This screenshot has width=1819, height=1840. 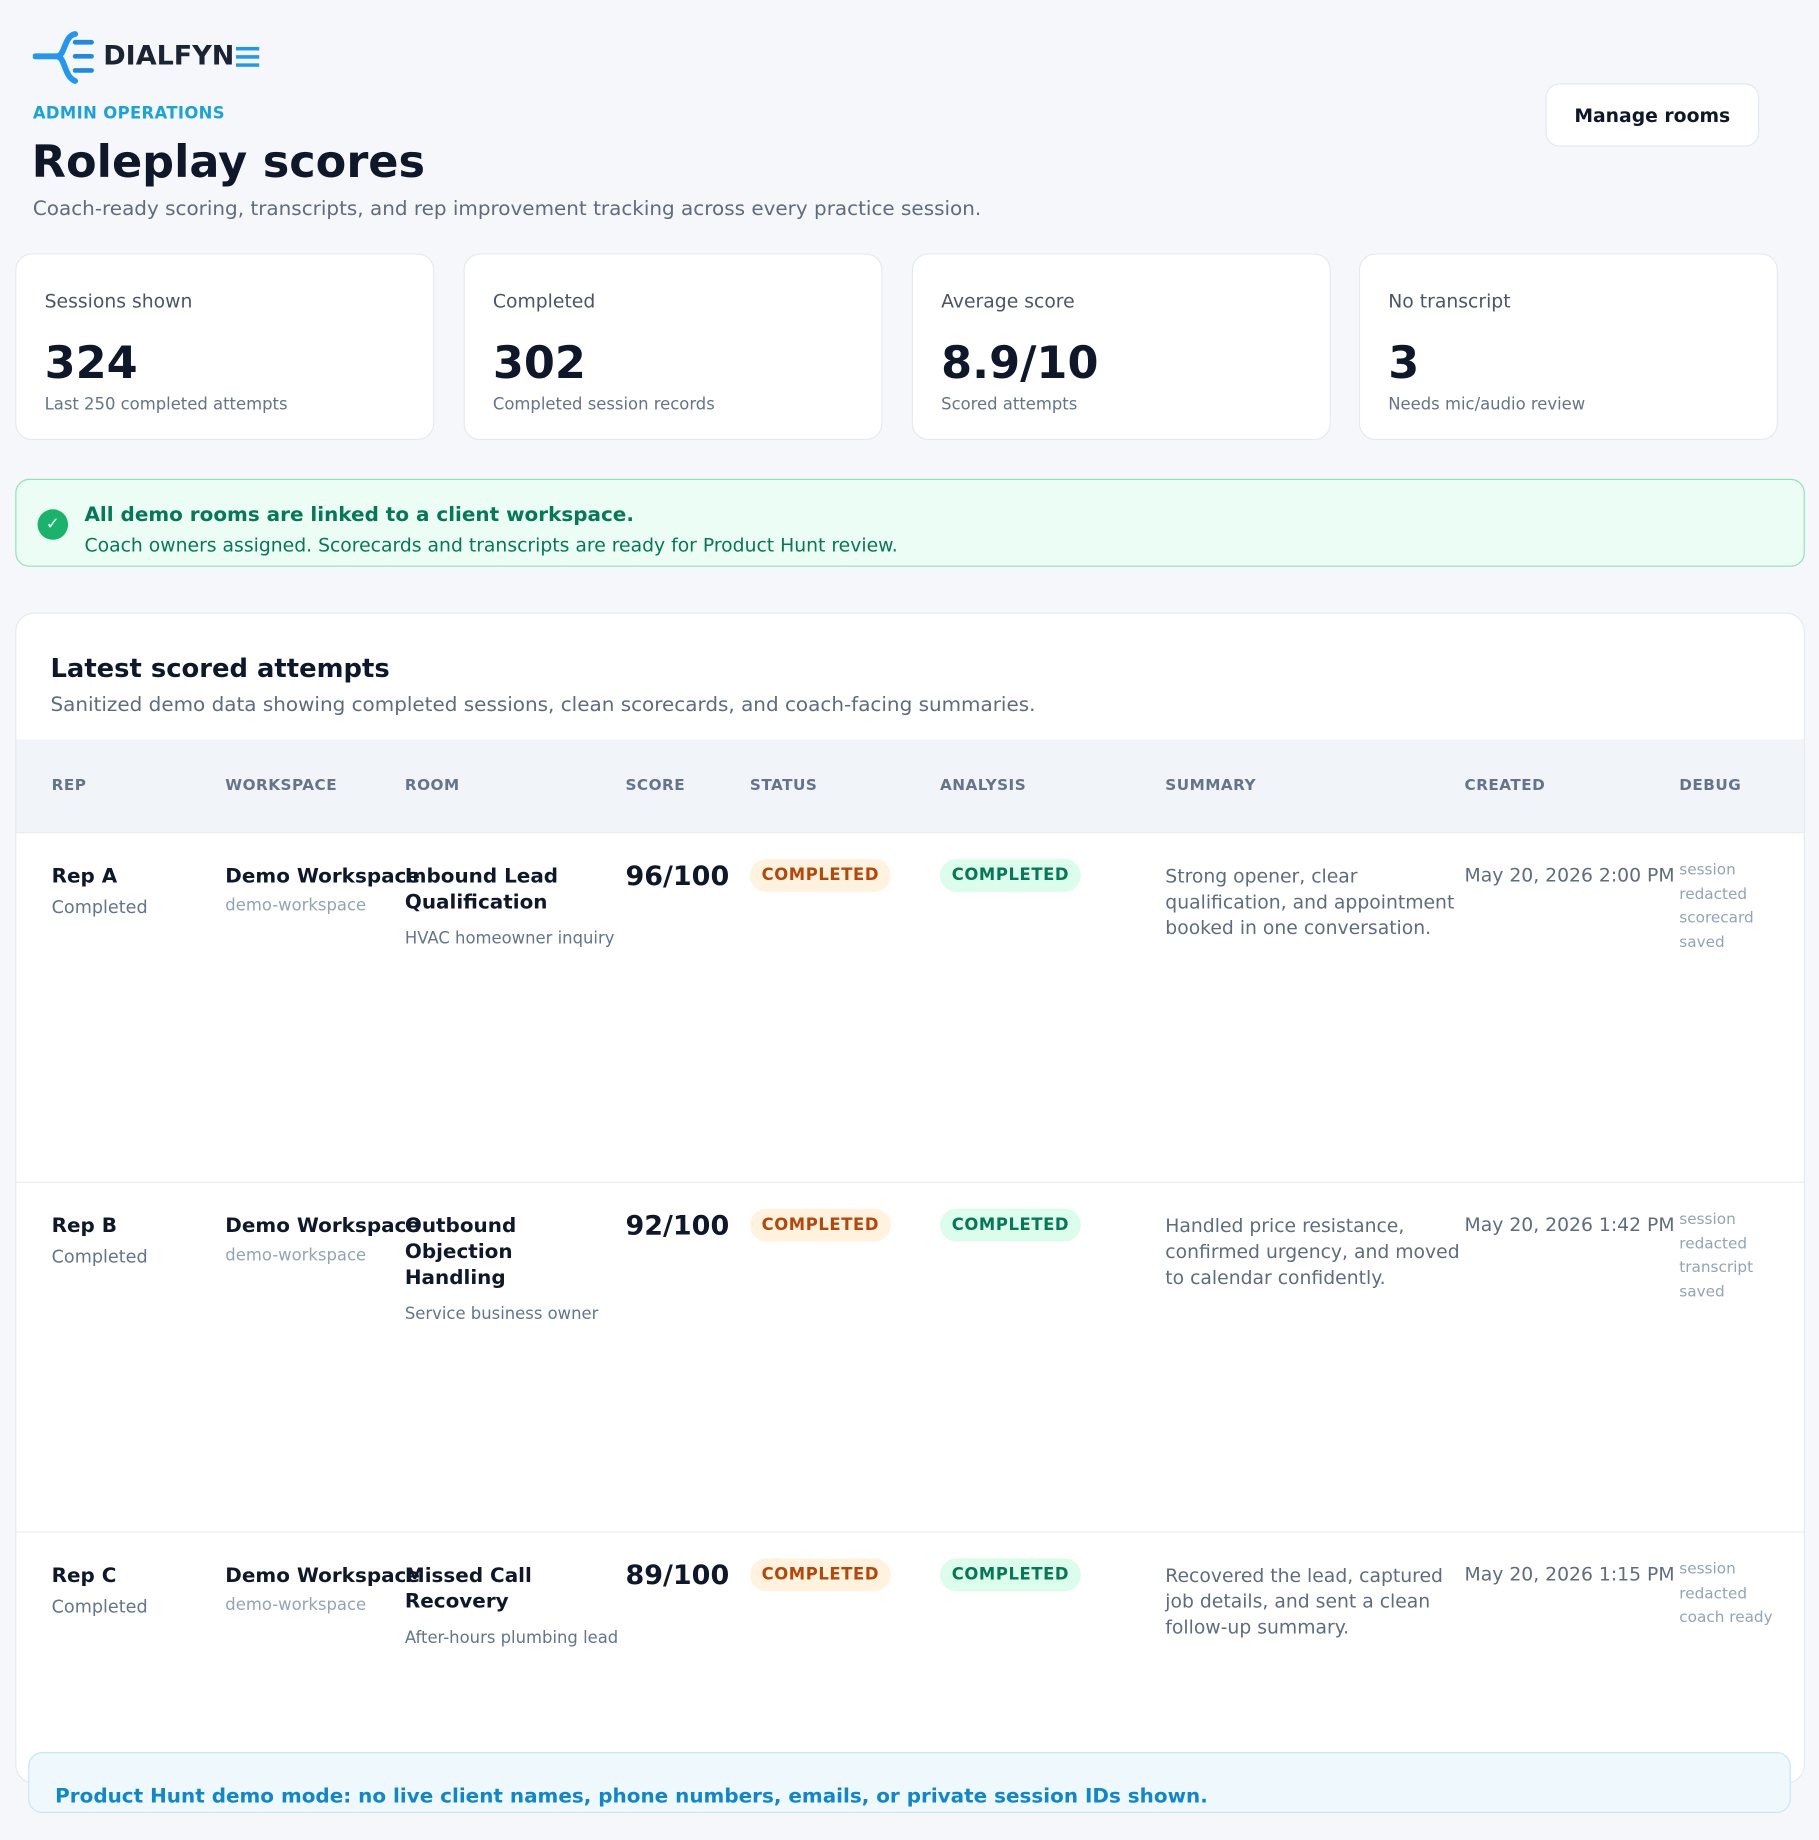 I want to click on logo-text: DIALFYN, so click(x=169, y=56).